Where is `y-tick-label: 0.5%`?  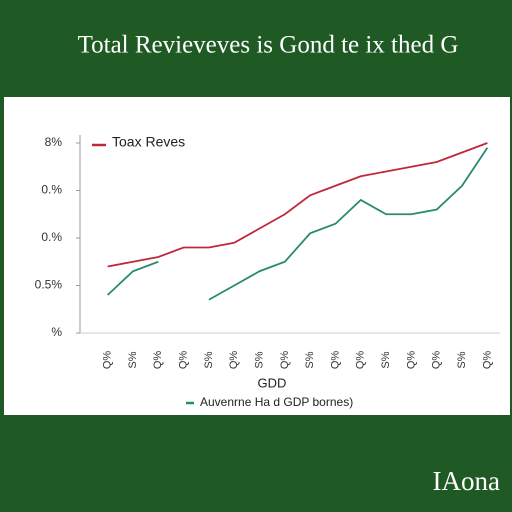 y-tick-label: 0.5% is located at coordinates (49, 285).